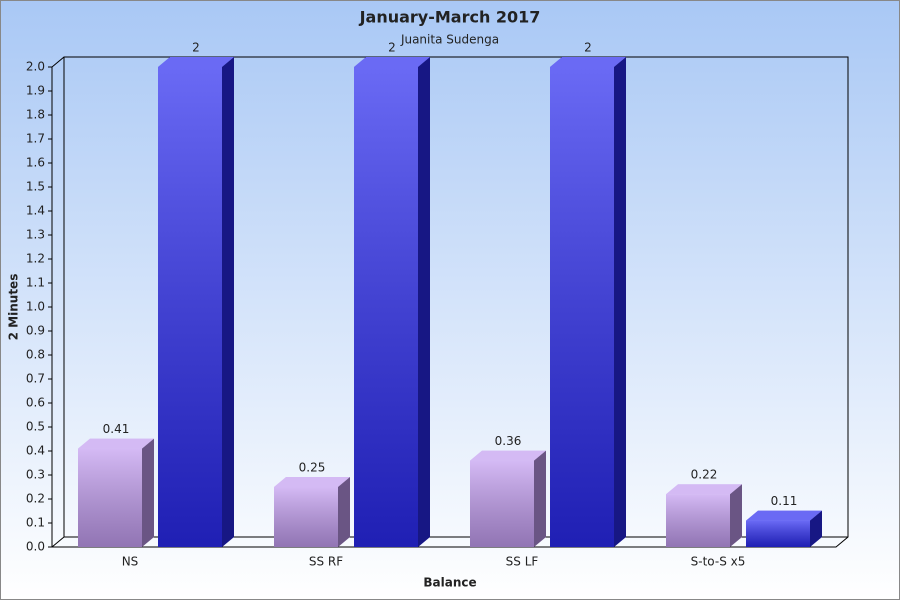 The width and height of the screenshot is (900, 600). I want to click on y-tick-label: 2.0, so click(35, 67).